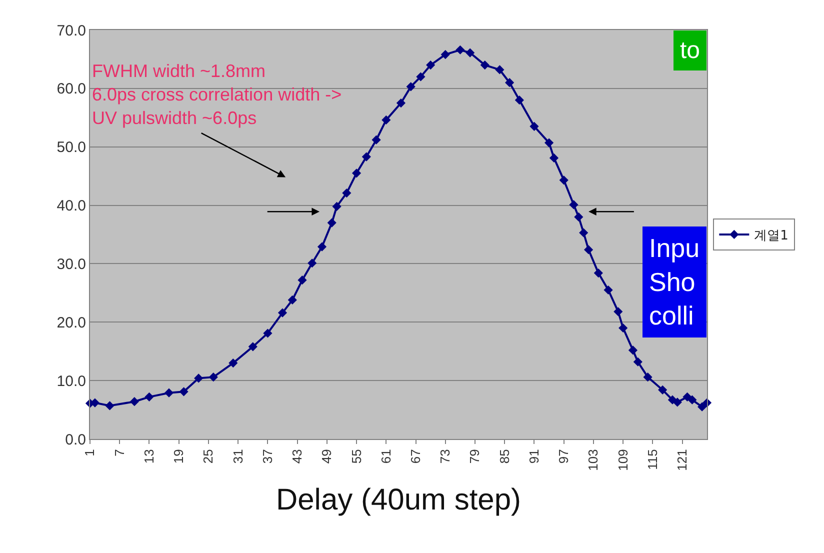 Image resolution: width=824 pixels, height=553 pixels. What do you see at coordinates (326, 456) in the screenshot?
I see `x-tick-label: 49` at bounding box center [326, 456].